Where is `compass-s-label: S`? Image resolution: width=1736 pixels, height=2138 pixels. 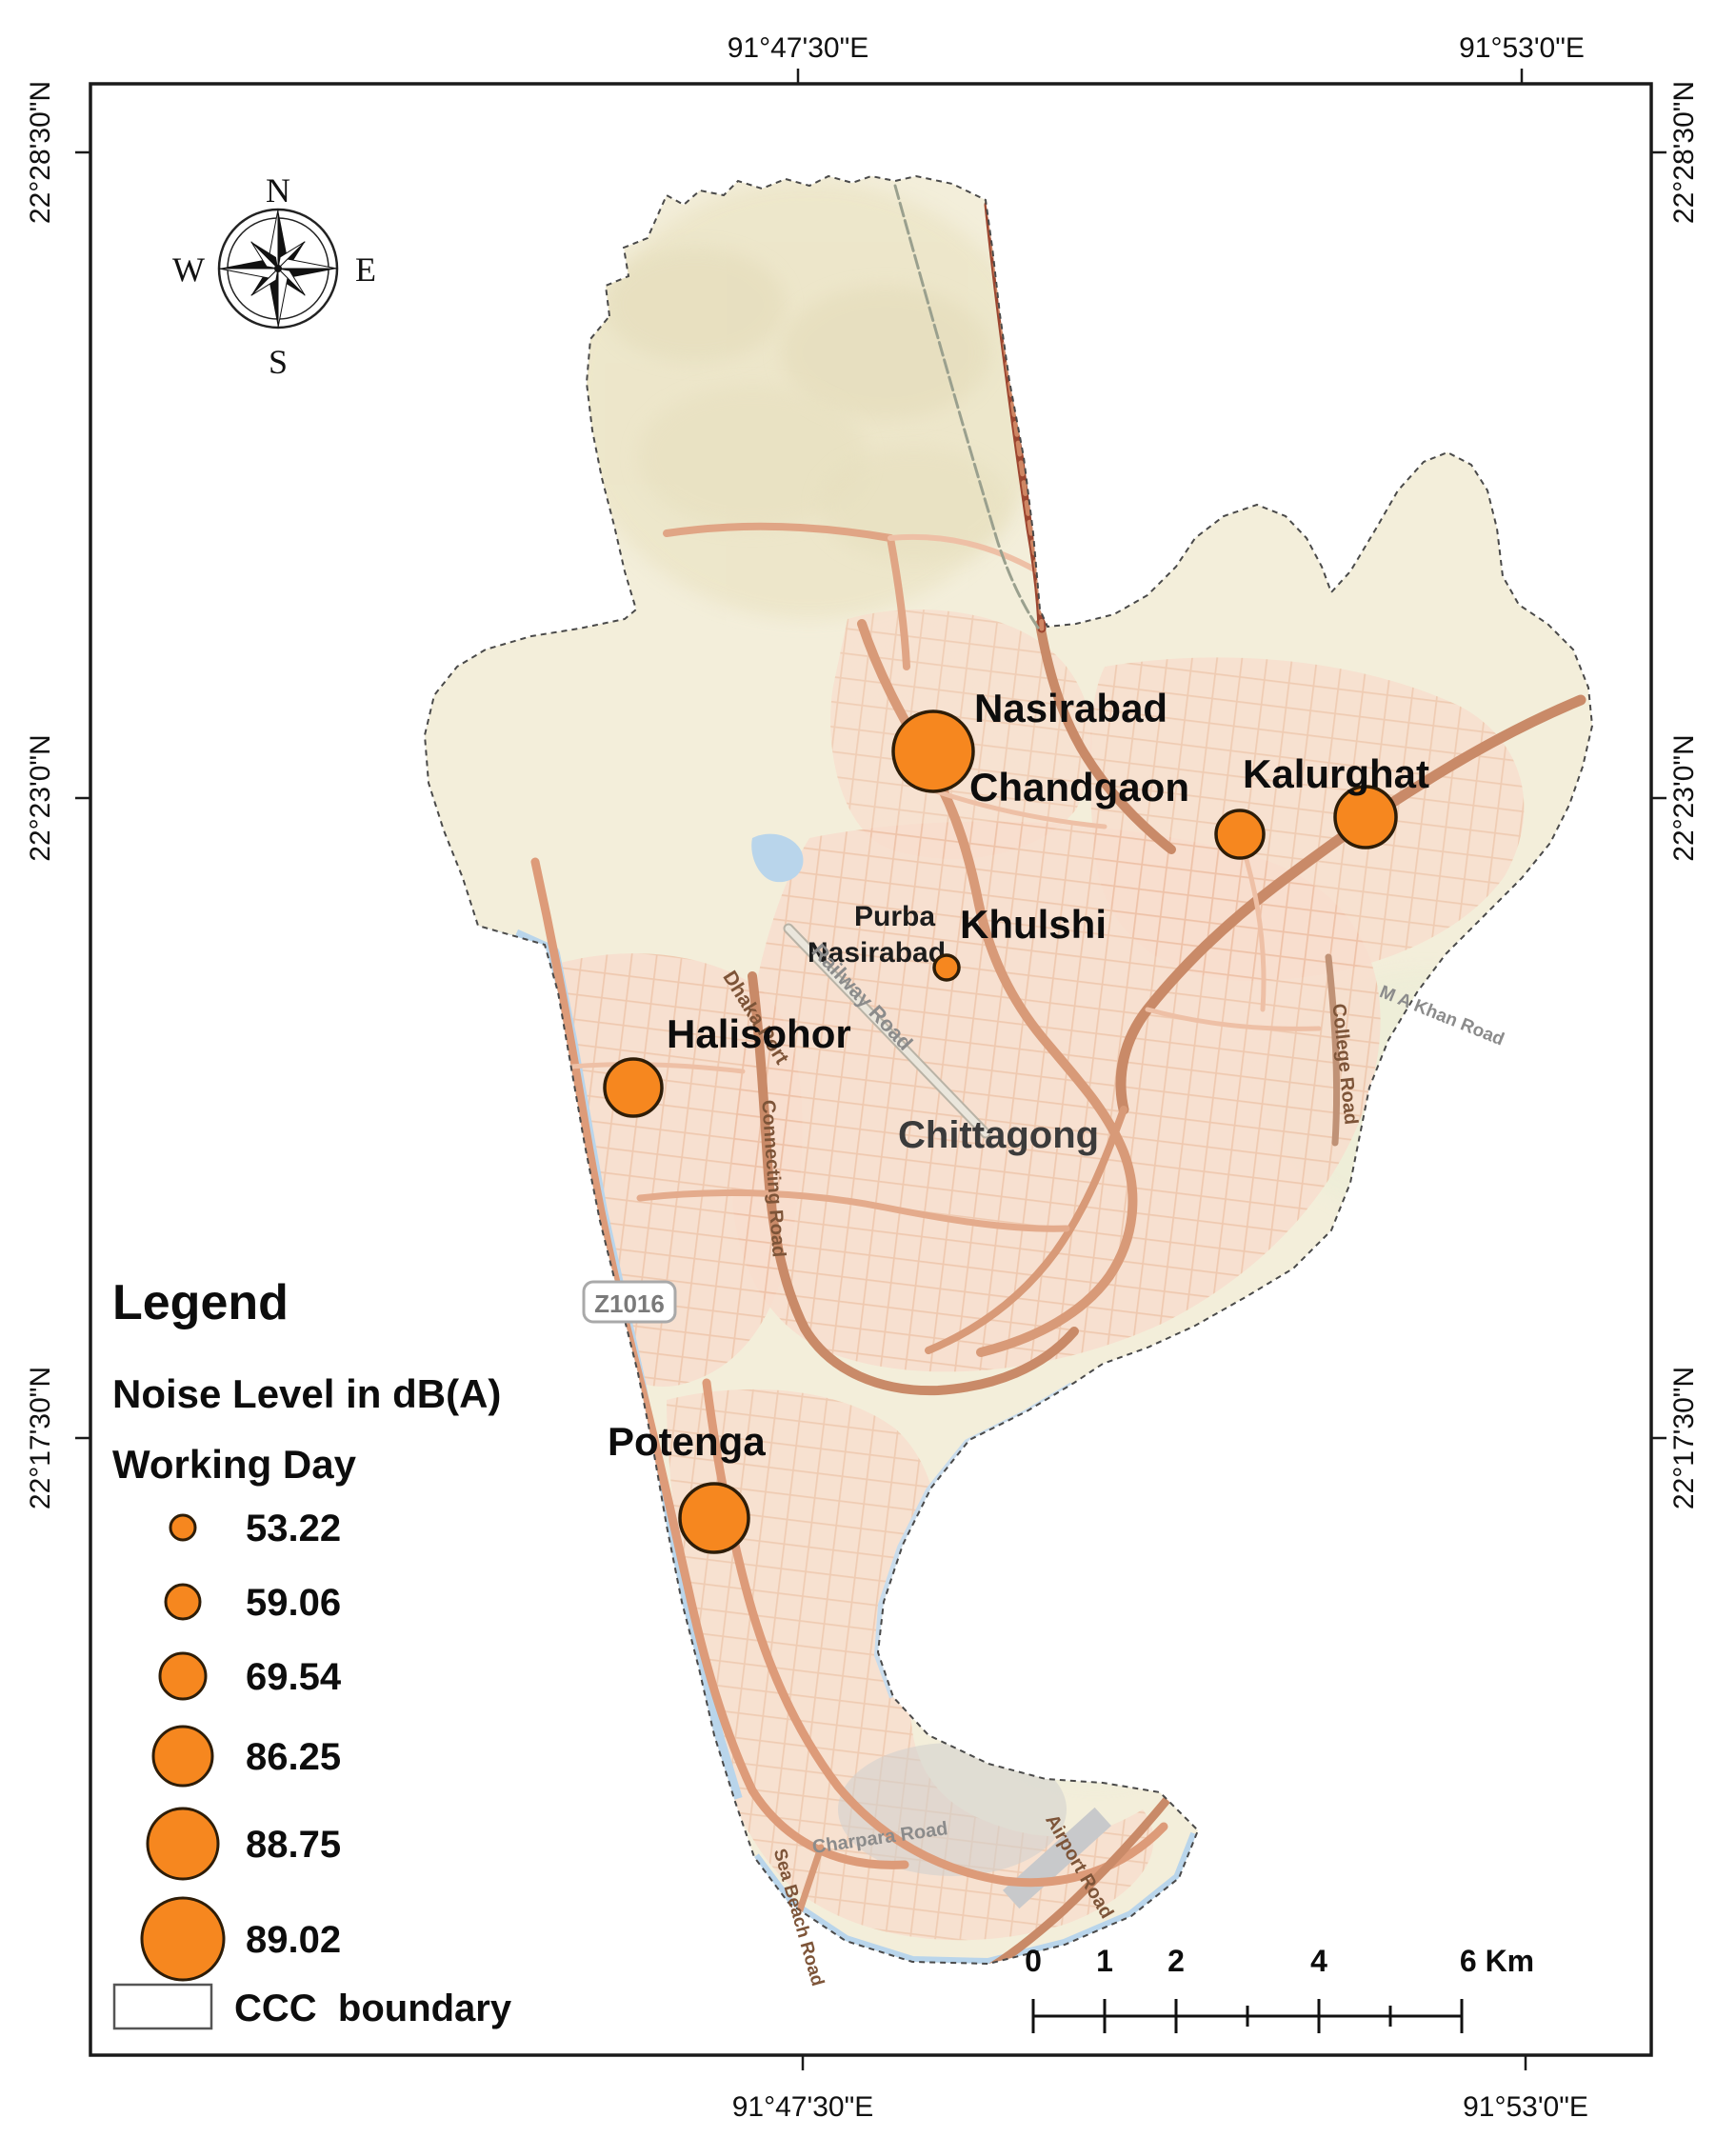 compass-s-label: S is located at coordinates (278, 362).